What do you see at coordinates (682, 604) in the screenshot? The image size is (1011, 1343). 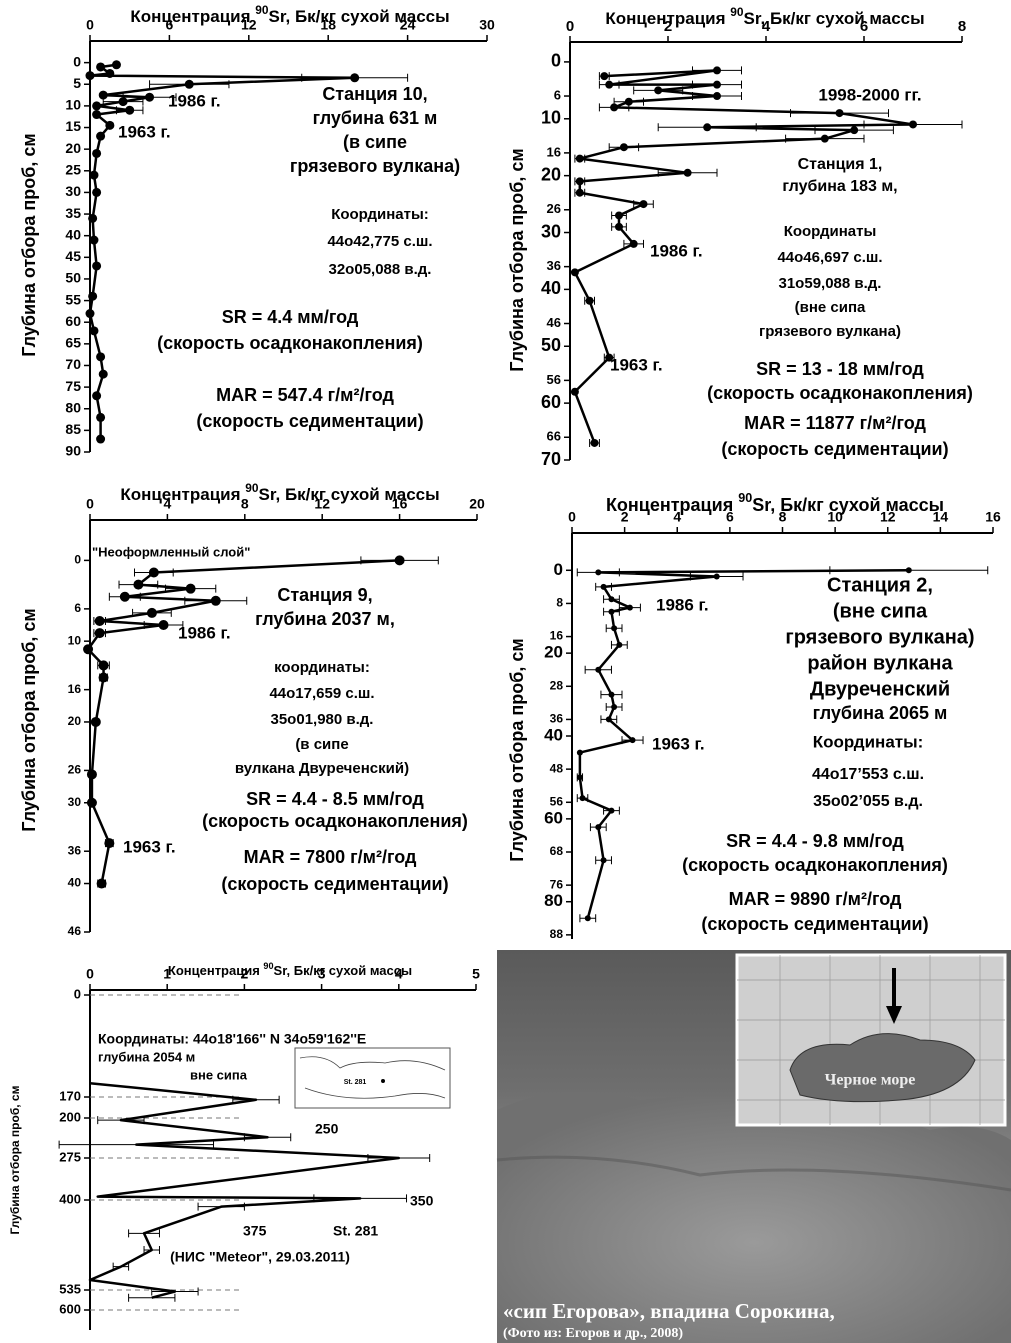 I see `annotation: 1986 г.` at bounding box center [682, 604].